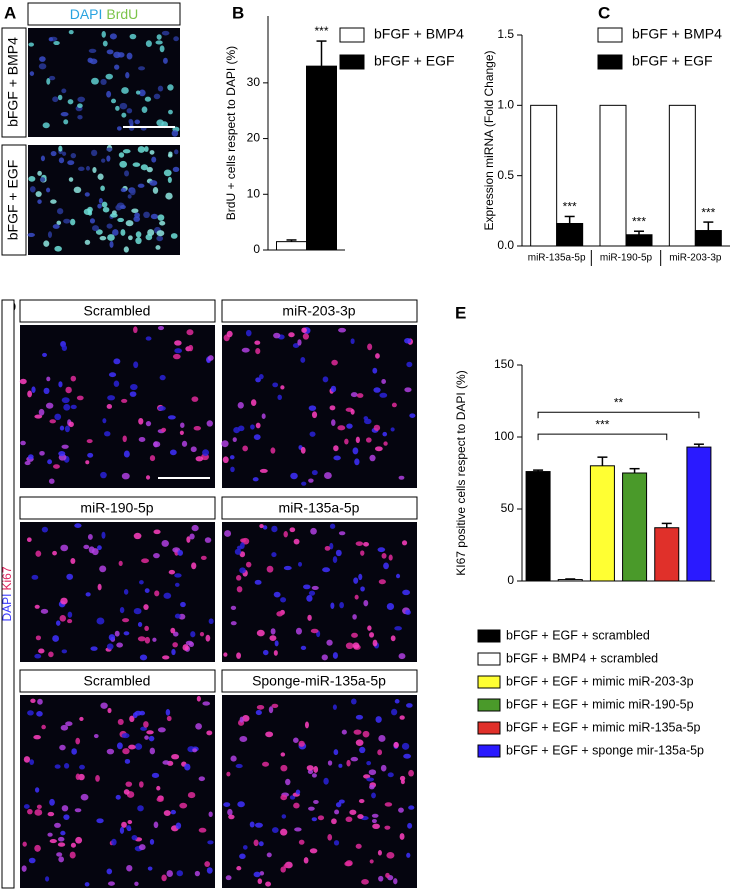 This screenshot has width=733, height=896. What do you see at coordinates (639, 221) in the screenshot?
I see `significance: ***` at bounding box center [639, 221].